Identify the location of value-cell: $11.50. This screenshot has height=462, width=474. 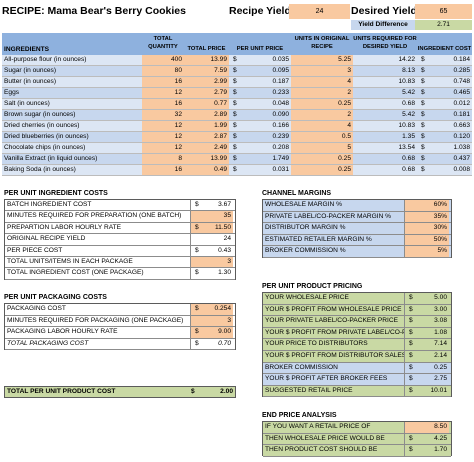
(212, 228).